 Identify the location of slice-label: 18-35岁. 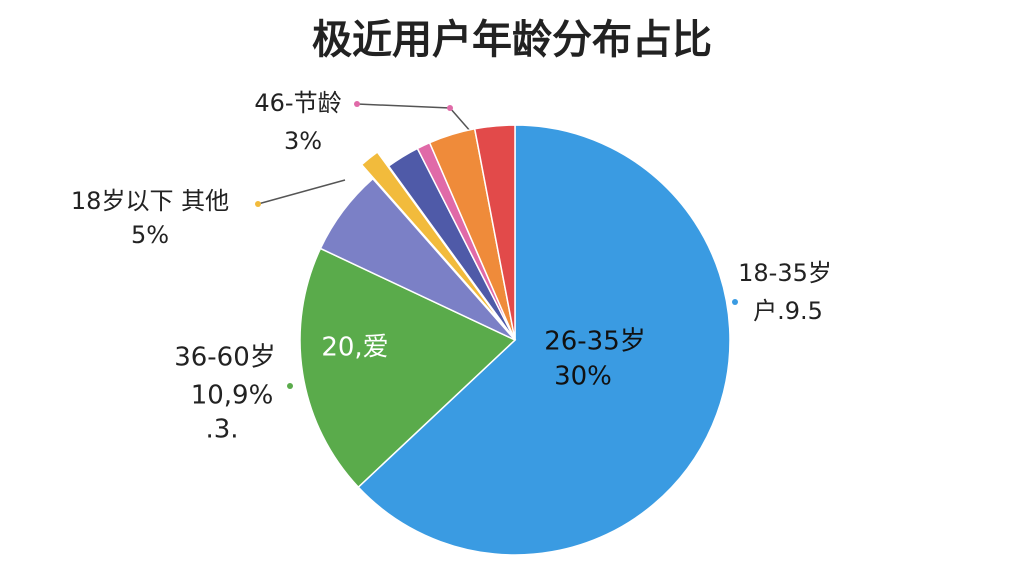
(785, 273).